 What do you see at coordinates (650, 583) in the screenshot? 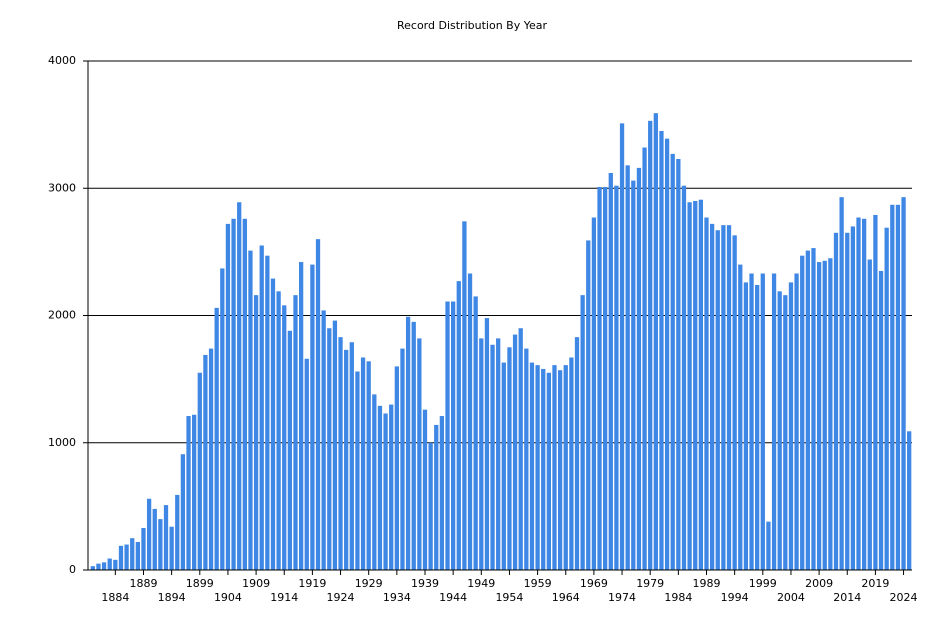
I see `x-tick-label: 1979` at bounding box center [650, 583].